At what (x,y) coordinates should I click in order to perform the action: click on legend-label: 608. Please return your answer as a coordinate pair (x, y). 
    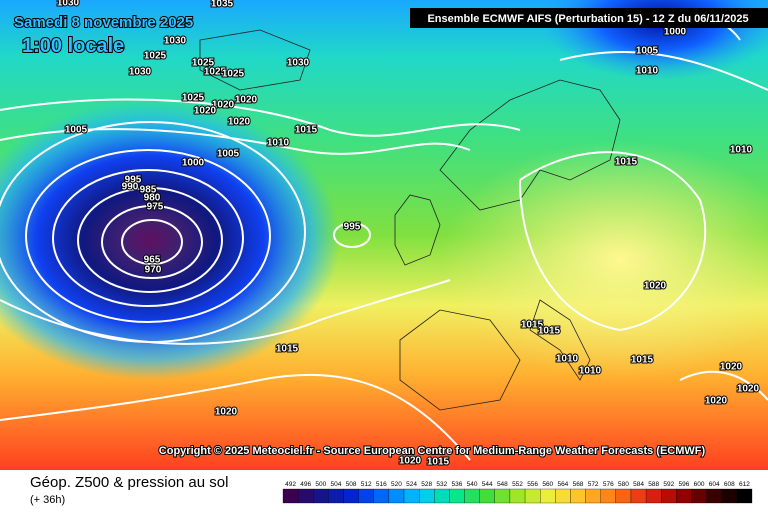
    Looking at the image, I should click on (729, 484).